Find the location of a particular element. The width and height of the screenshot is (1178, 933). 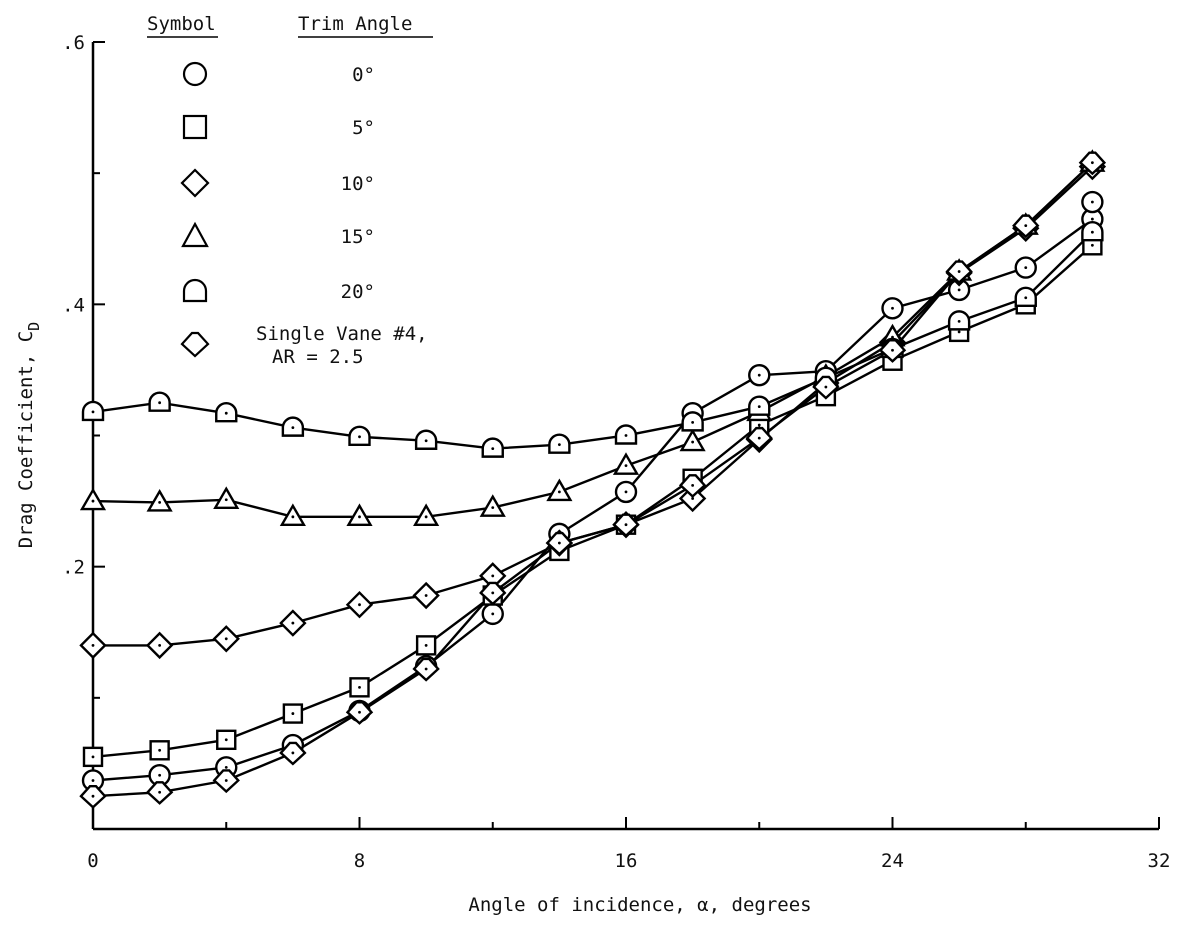

y-ticks: .2 .4 .6 is located at coordinates (83, 365).